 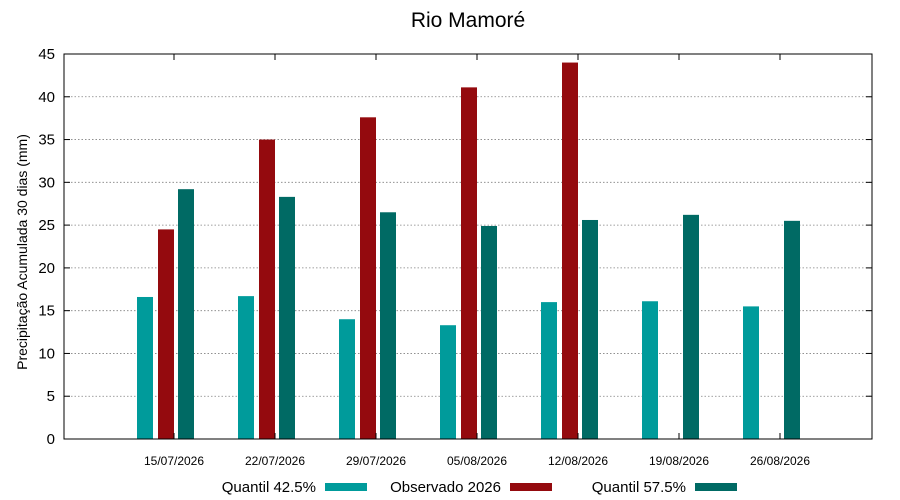 I want to click on x-tick-label: 26/08/2026, so click(x=780, y=461).